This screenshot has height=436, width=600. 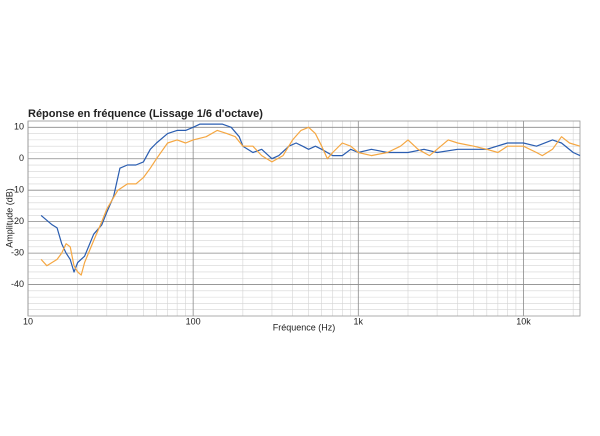 What do you see at coordinates (17, 252) in the screenshot?
I see `y-tick-label: -30` at bounding box center [17, 252].